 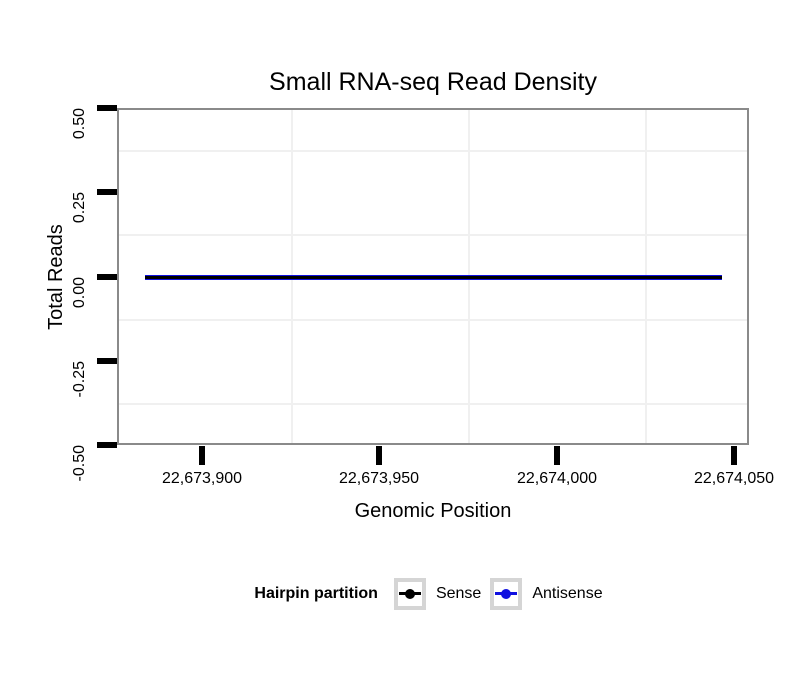 I want to click on x-axis-title: Genomic Position, so click(x=433, y=511).